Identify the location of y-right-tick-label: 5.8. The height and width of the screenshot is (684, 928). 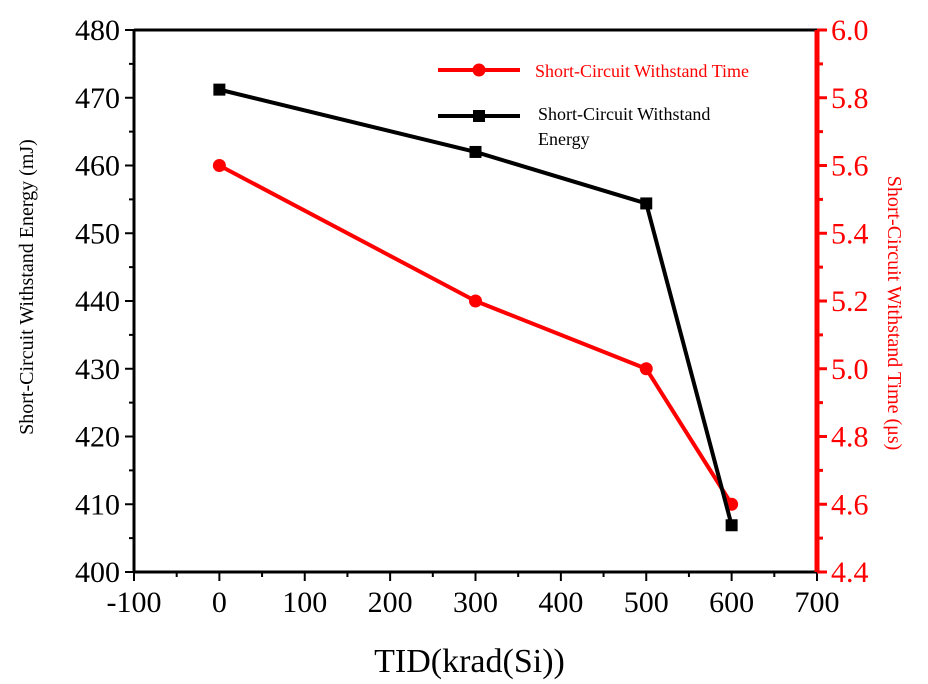
(850, 98).